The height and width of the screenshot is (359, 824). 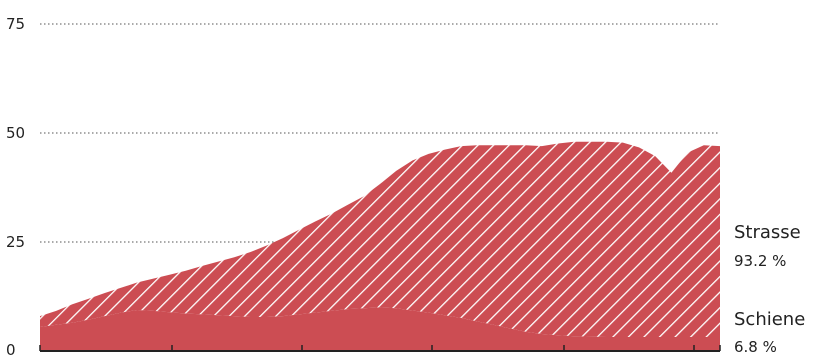 What do you see at coordinates (769, 289) in the screenshot?
I see `series-labels: Strasse 93.2 % Schiene 6.8 %` at bounding box center [769, 289].